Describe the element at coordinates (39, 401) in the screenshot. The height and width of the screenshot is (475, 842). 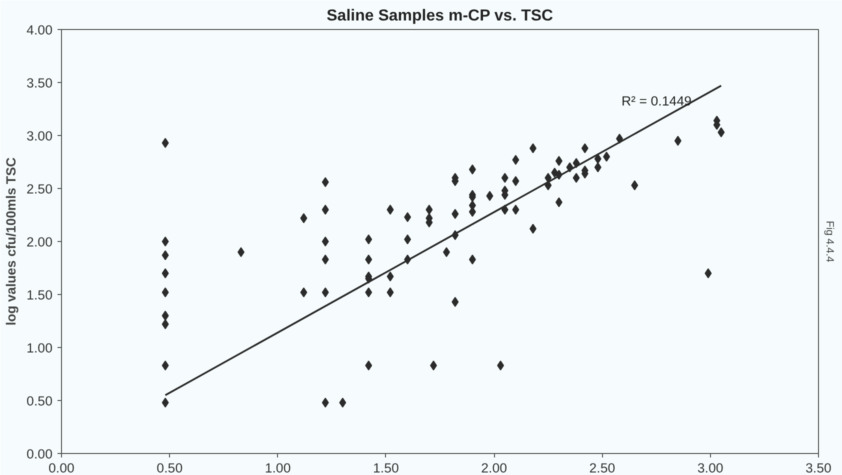
I see `y-tick-label: 0.50` at that location.